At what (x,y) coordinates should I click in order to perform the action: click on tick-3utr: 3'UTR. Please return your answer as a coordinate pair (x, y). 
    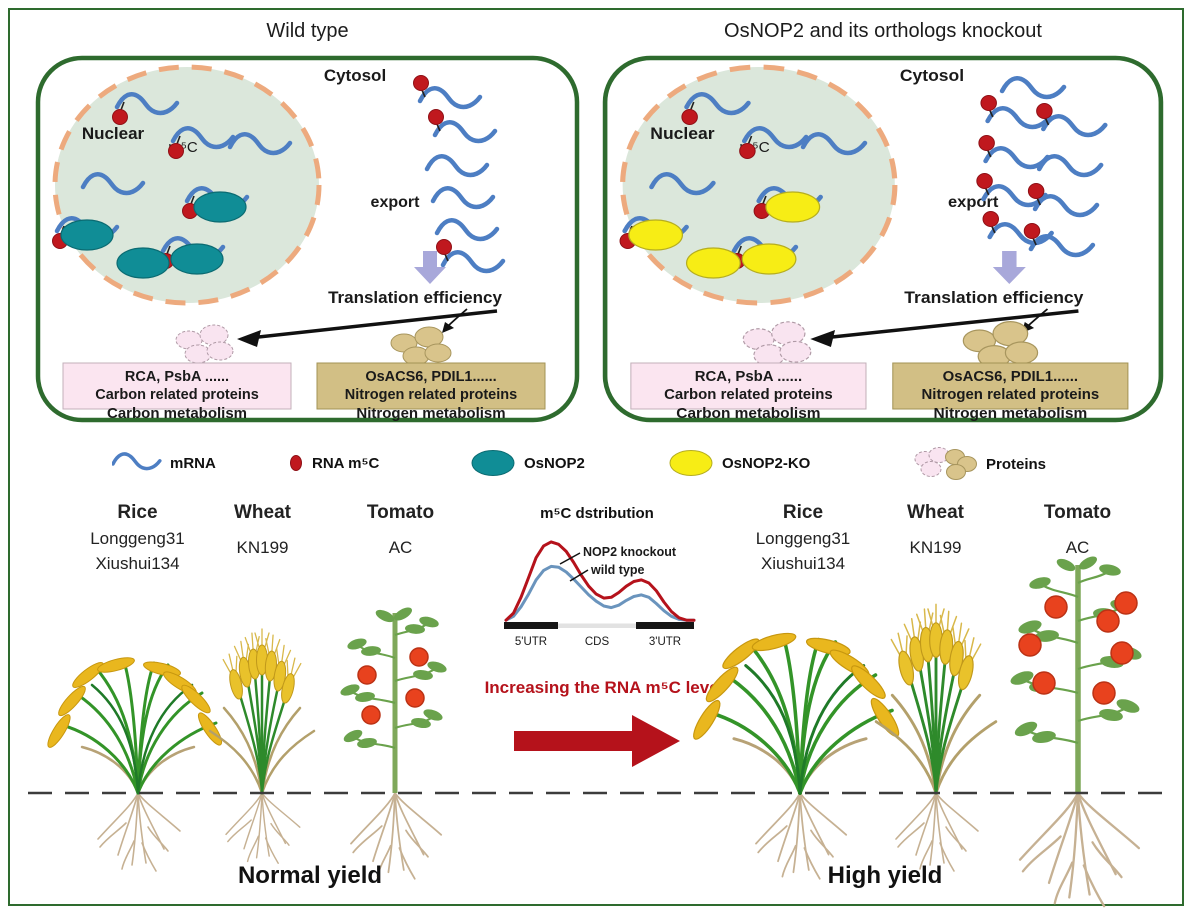
    Looking at the image, I should click on (665, 642).